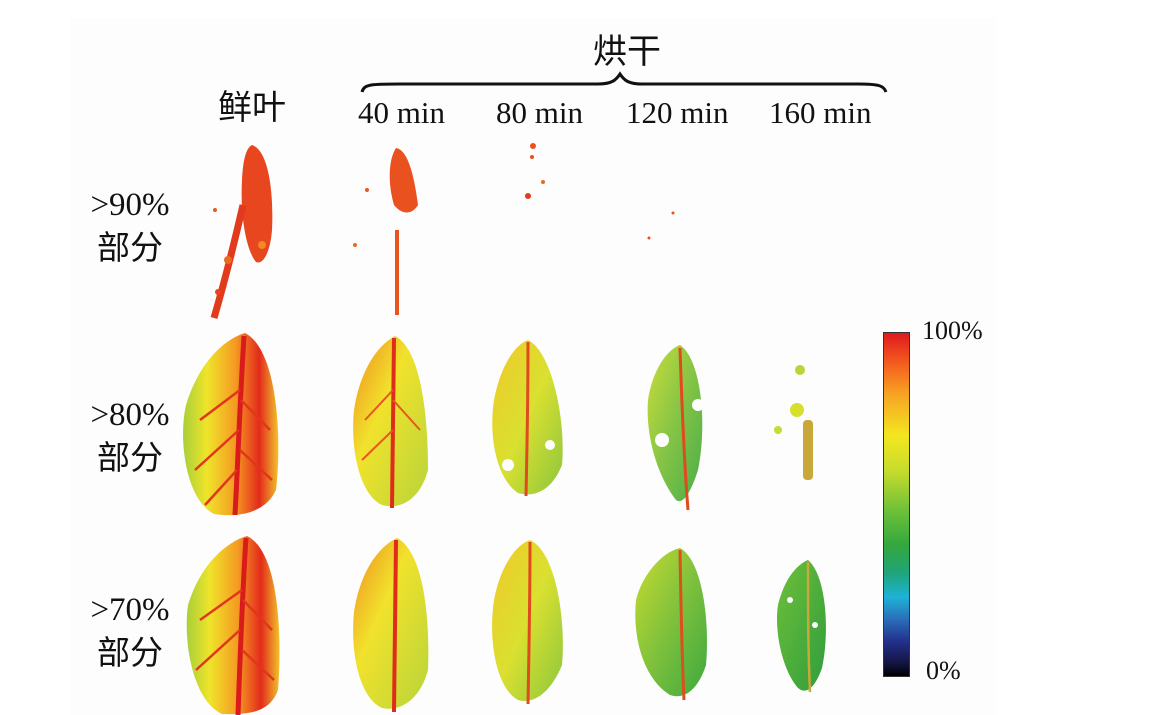 Image resolution: width=1176 pixels, height=715 pixels. Describe the element at coordinates (952, 330) in the screenshot. I see `colorbar-max-label: 100%` at that location.